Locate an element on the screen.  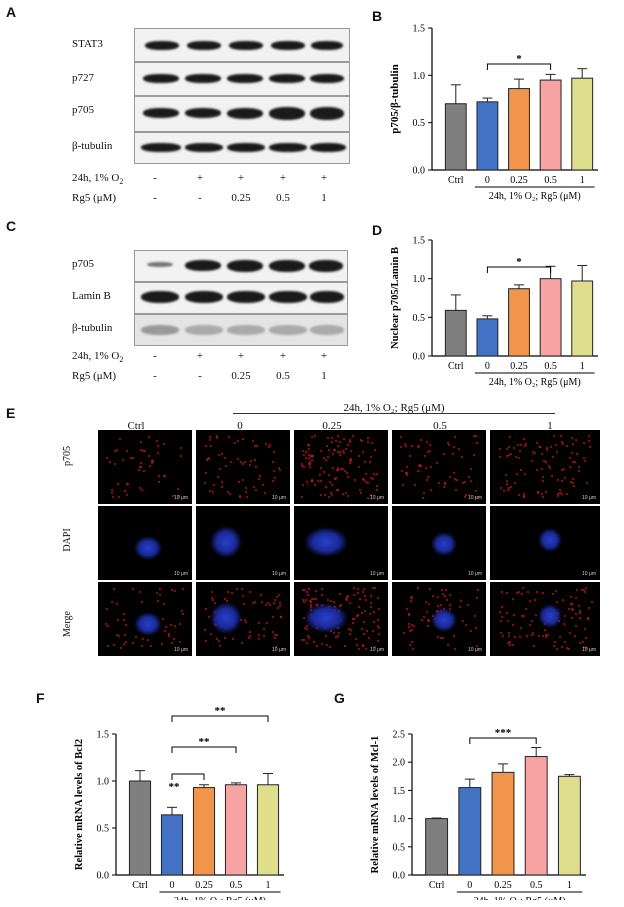
blot-a-cond: 0.5 is located at coordinates (283, 198).